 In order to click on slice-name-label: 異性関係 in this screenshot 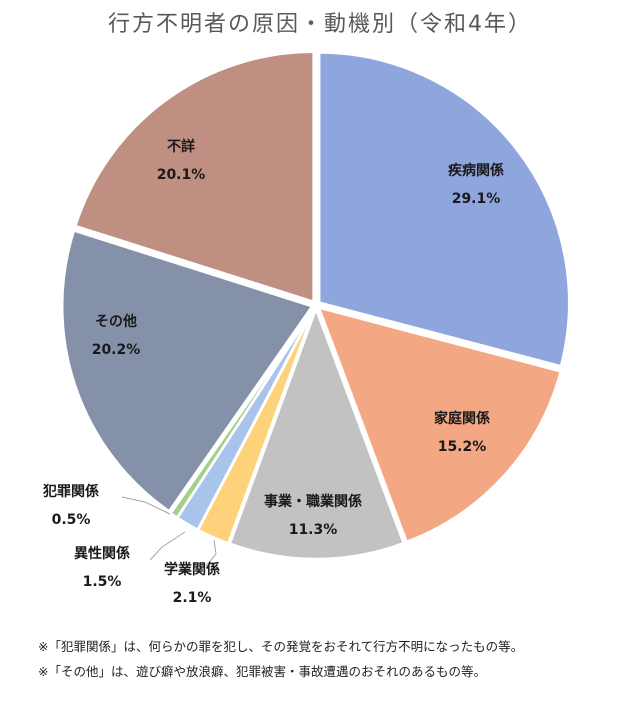, I will do `click(102, 553)`.